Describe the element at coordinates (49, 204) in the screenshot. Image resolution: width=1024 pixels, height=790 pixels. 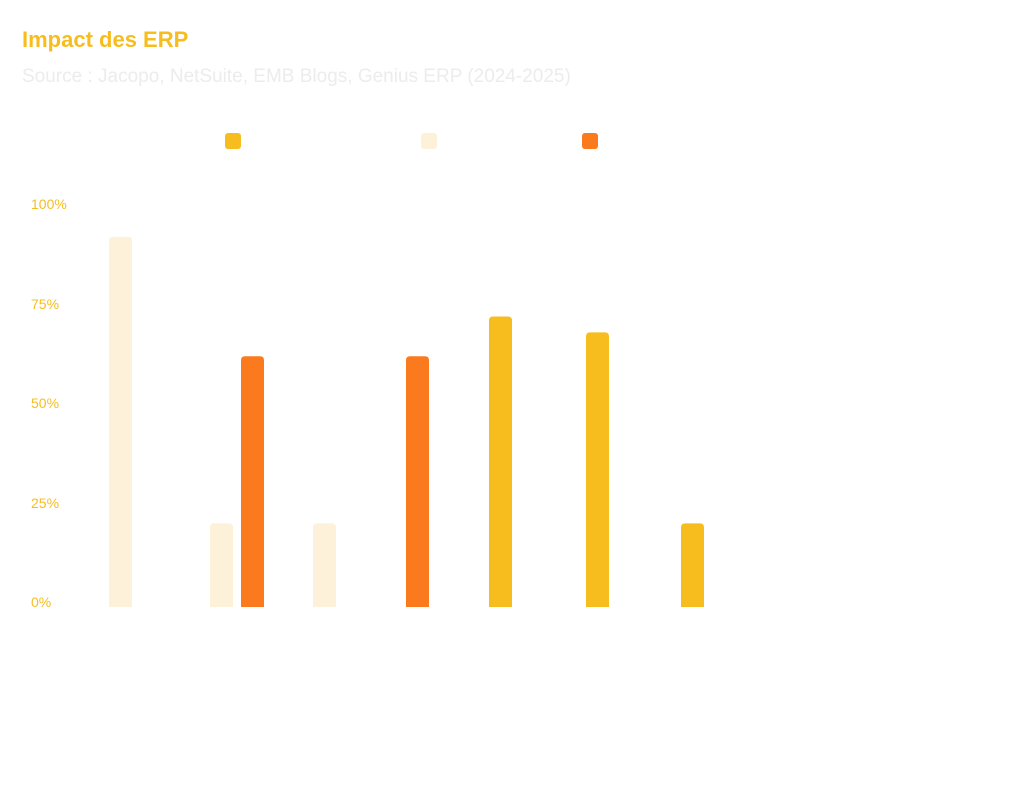
I see `y-tick-label-100: 100%` at that location.